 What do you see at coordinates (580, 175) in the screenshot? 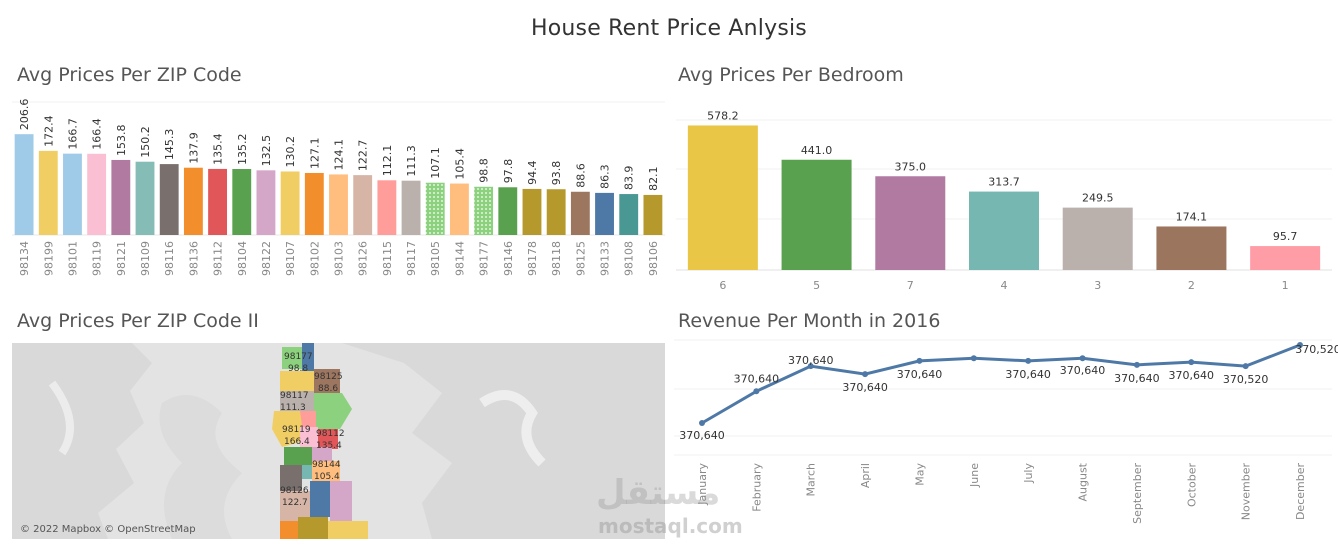
I see `bar-value-label: 88.6` at bounding box center [580, 175].